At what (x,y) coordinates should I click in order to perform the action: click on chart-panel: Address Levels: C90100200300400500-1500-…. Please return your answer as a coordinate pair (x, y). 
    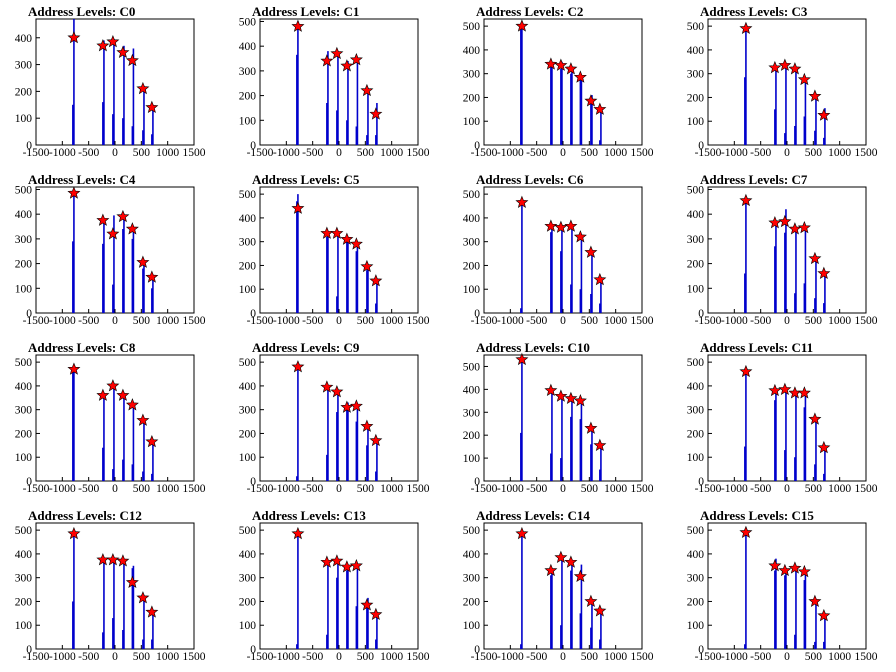
    Looking at the image, I should click on (334, 417).